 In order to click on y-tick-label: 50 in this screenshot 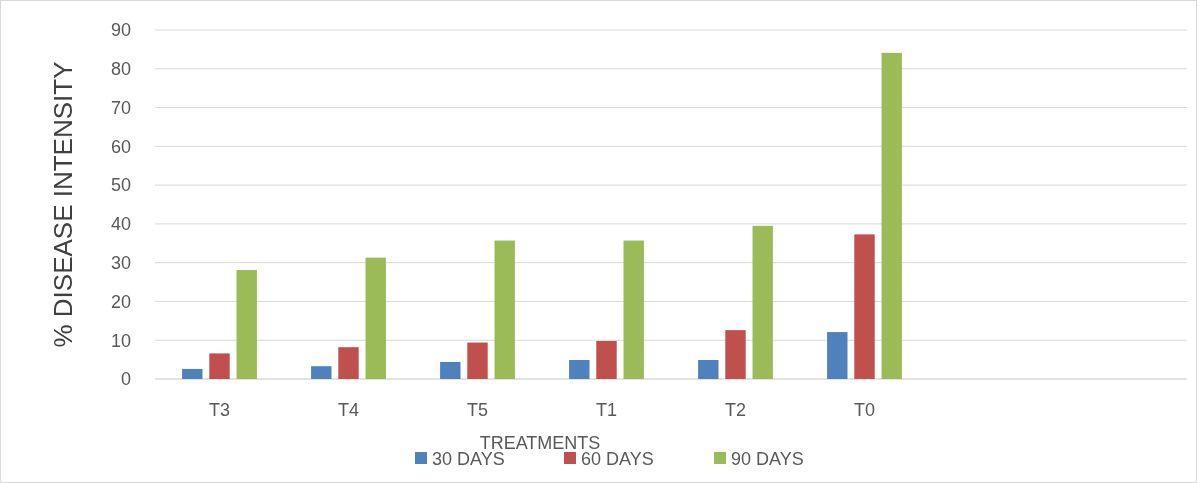, I will do `click(120, 185)`.